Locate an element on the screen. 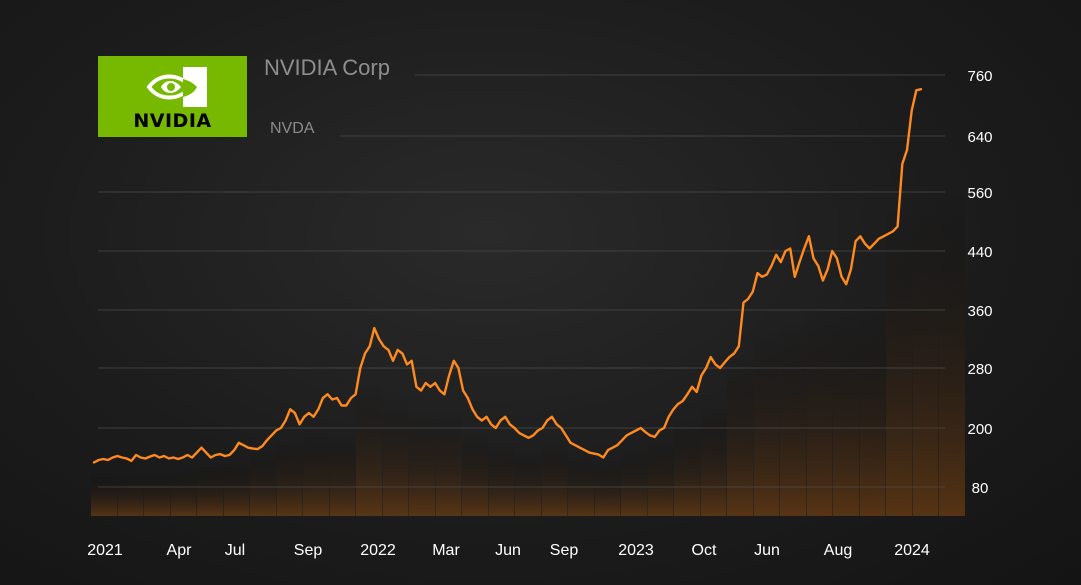 The height and width of the screenshot is (585, 1081). y-tick-label: 440 is located at coordinates (979, 252).